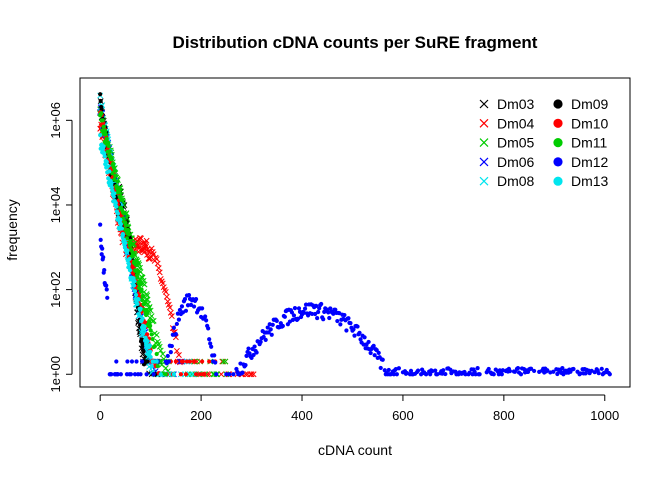  What do you see at coordinates (507, 123) in the screenshot?
I see `legend-item-Dm04: Dm04` at bounding box center [507, 123].